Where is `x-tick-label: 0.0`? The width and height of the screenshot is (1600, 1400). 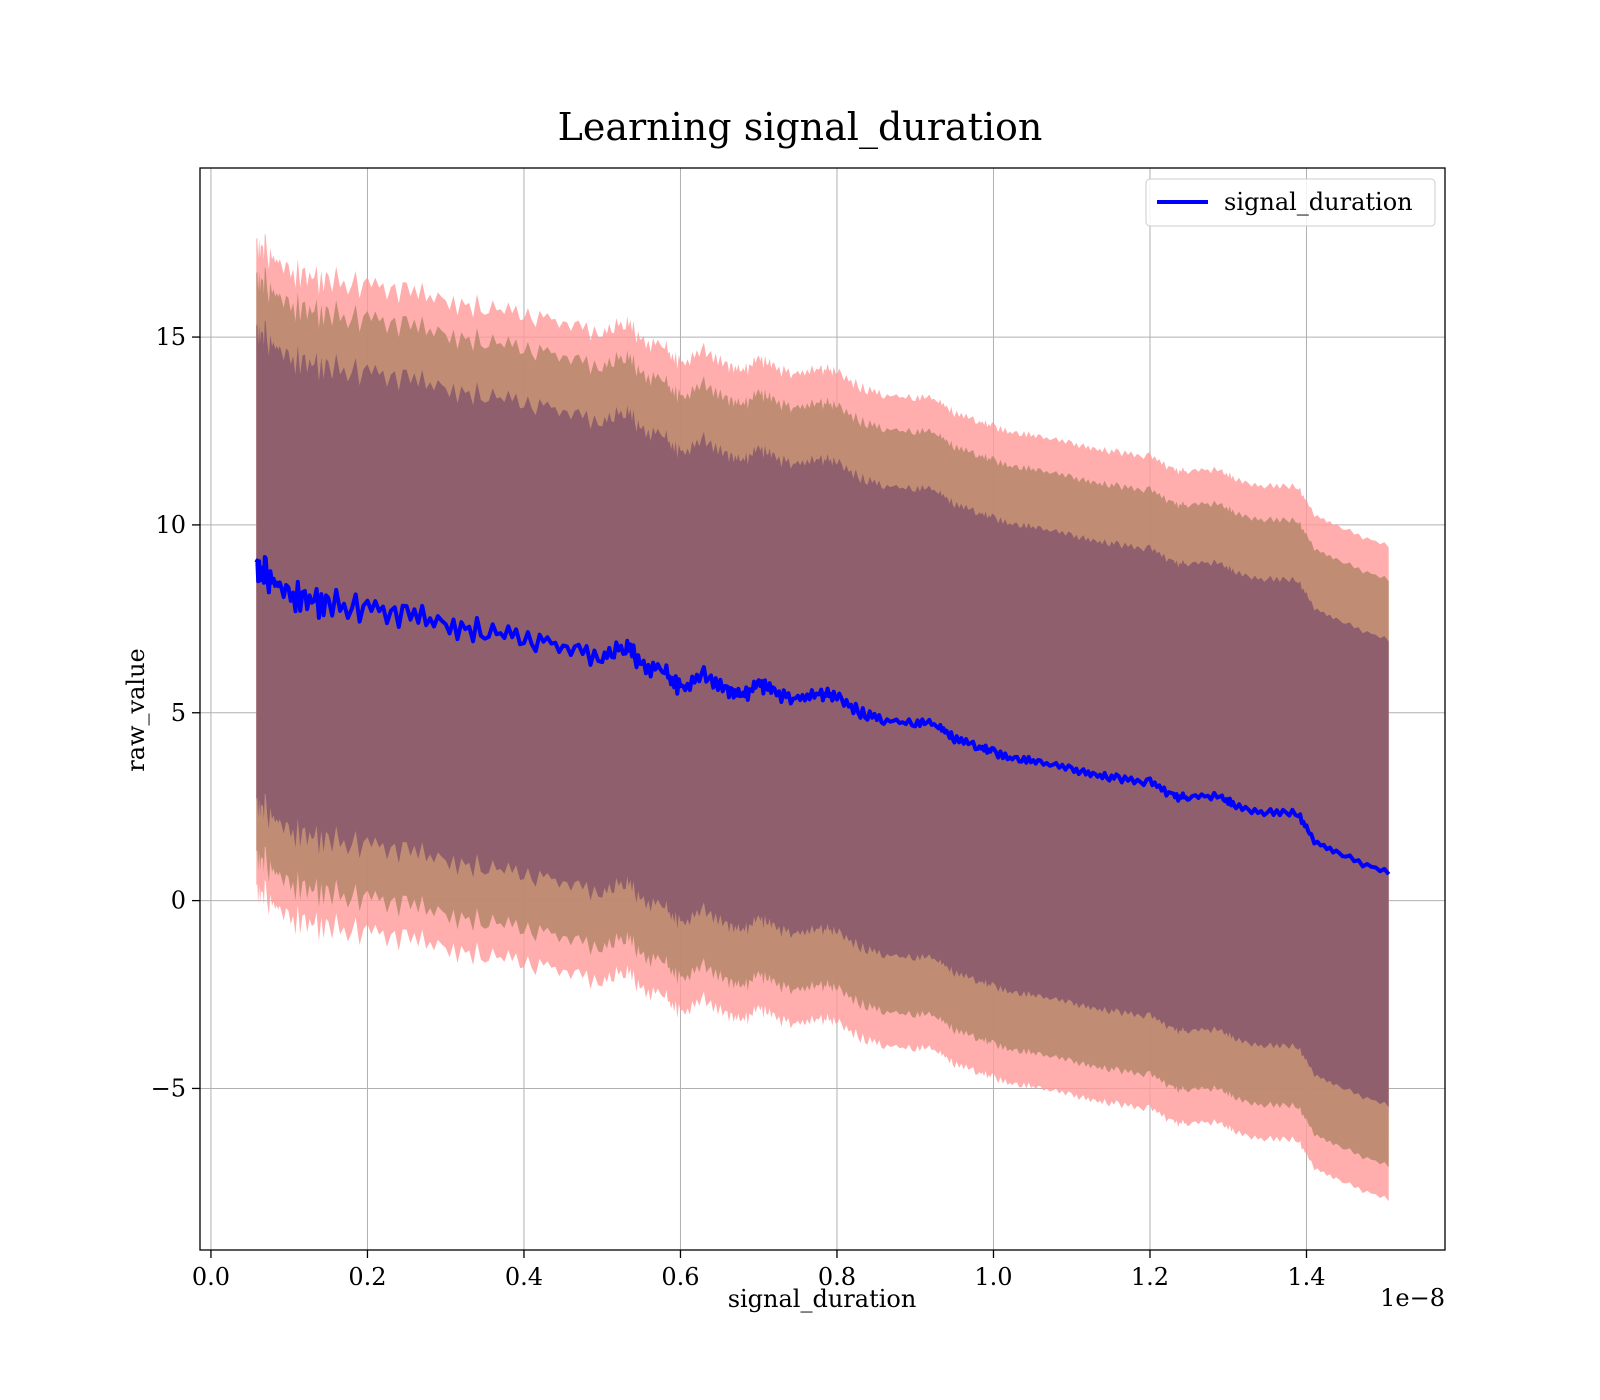
x-tick-label: 0.0 is located at coordinates (211, 1277).